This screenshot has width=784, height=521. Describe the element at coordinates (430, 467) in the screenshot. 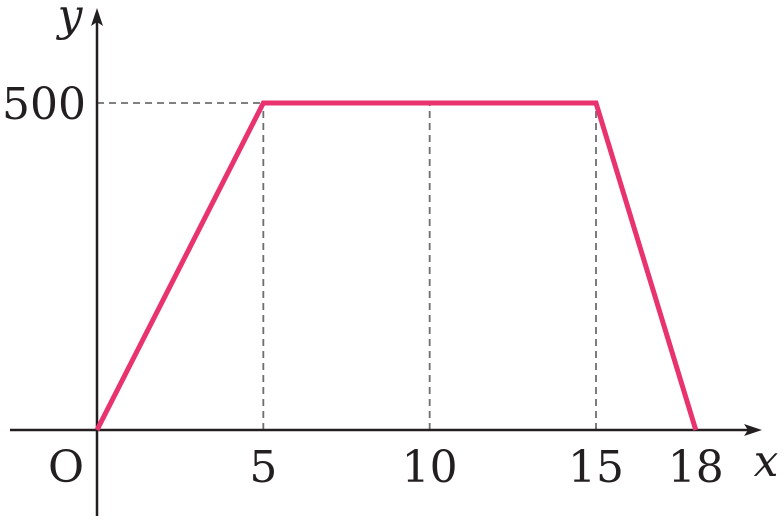

I see `x-tick-label-10: 10` at that location.